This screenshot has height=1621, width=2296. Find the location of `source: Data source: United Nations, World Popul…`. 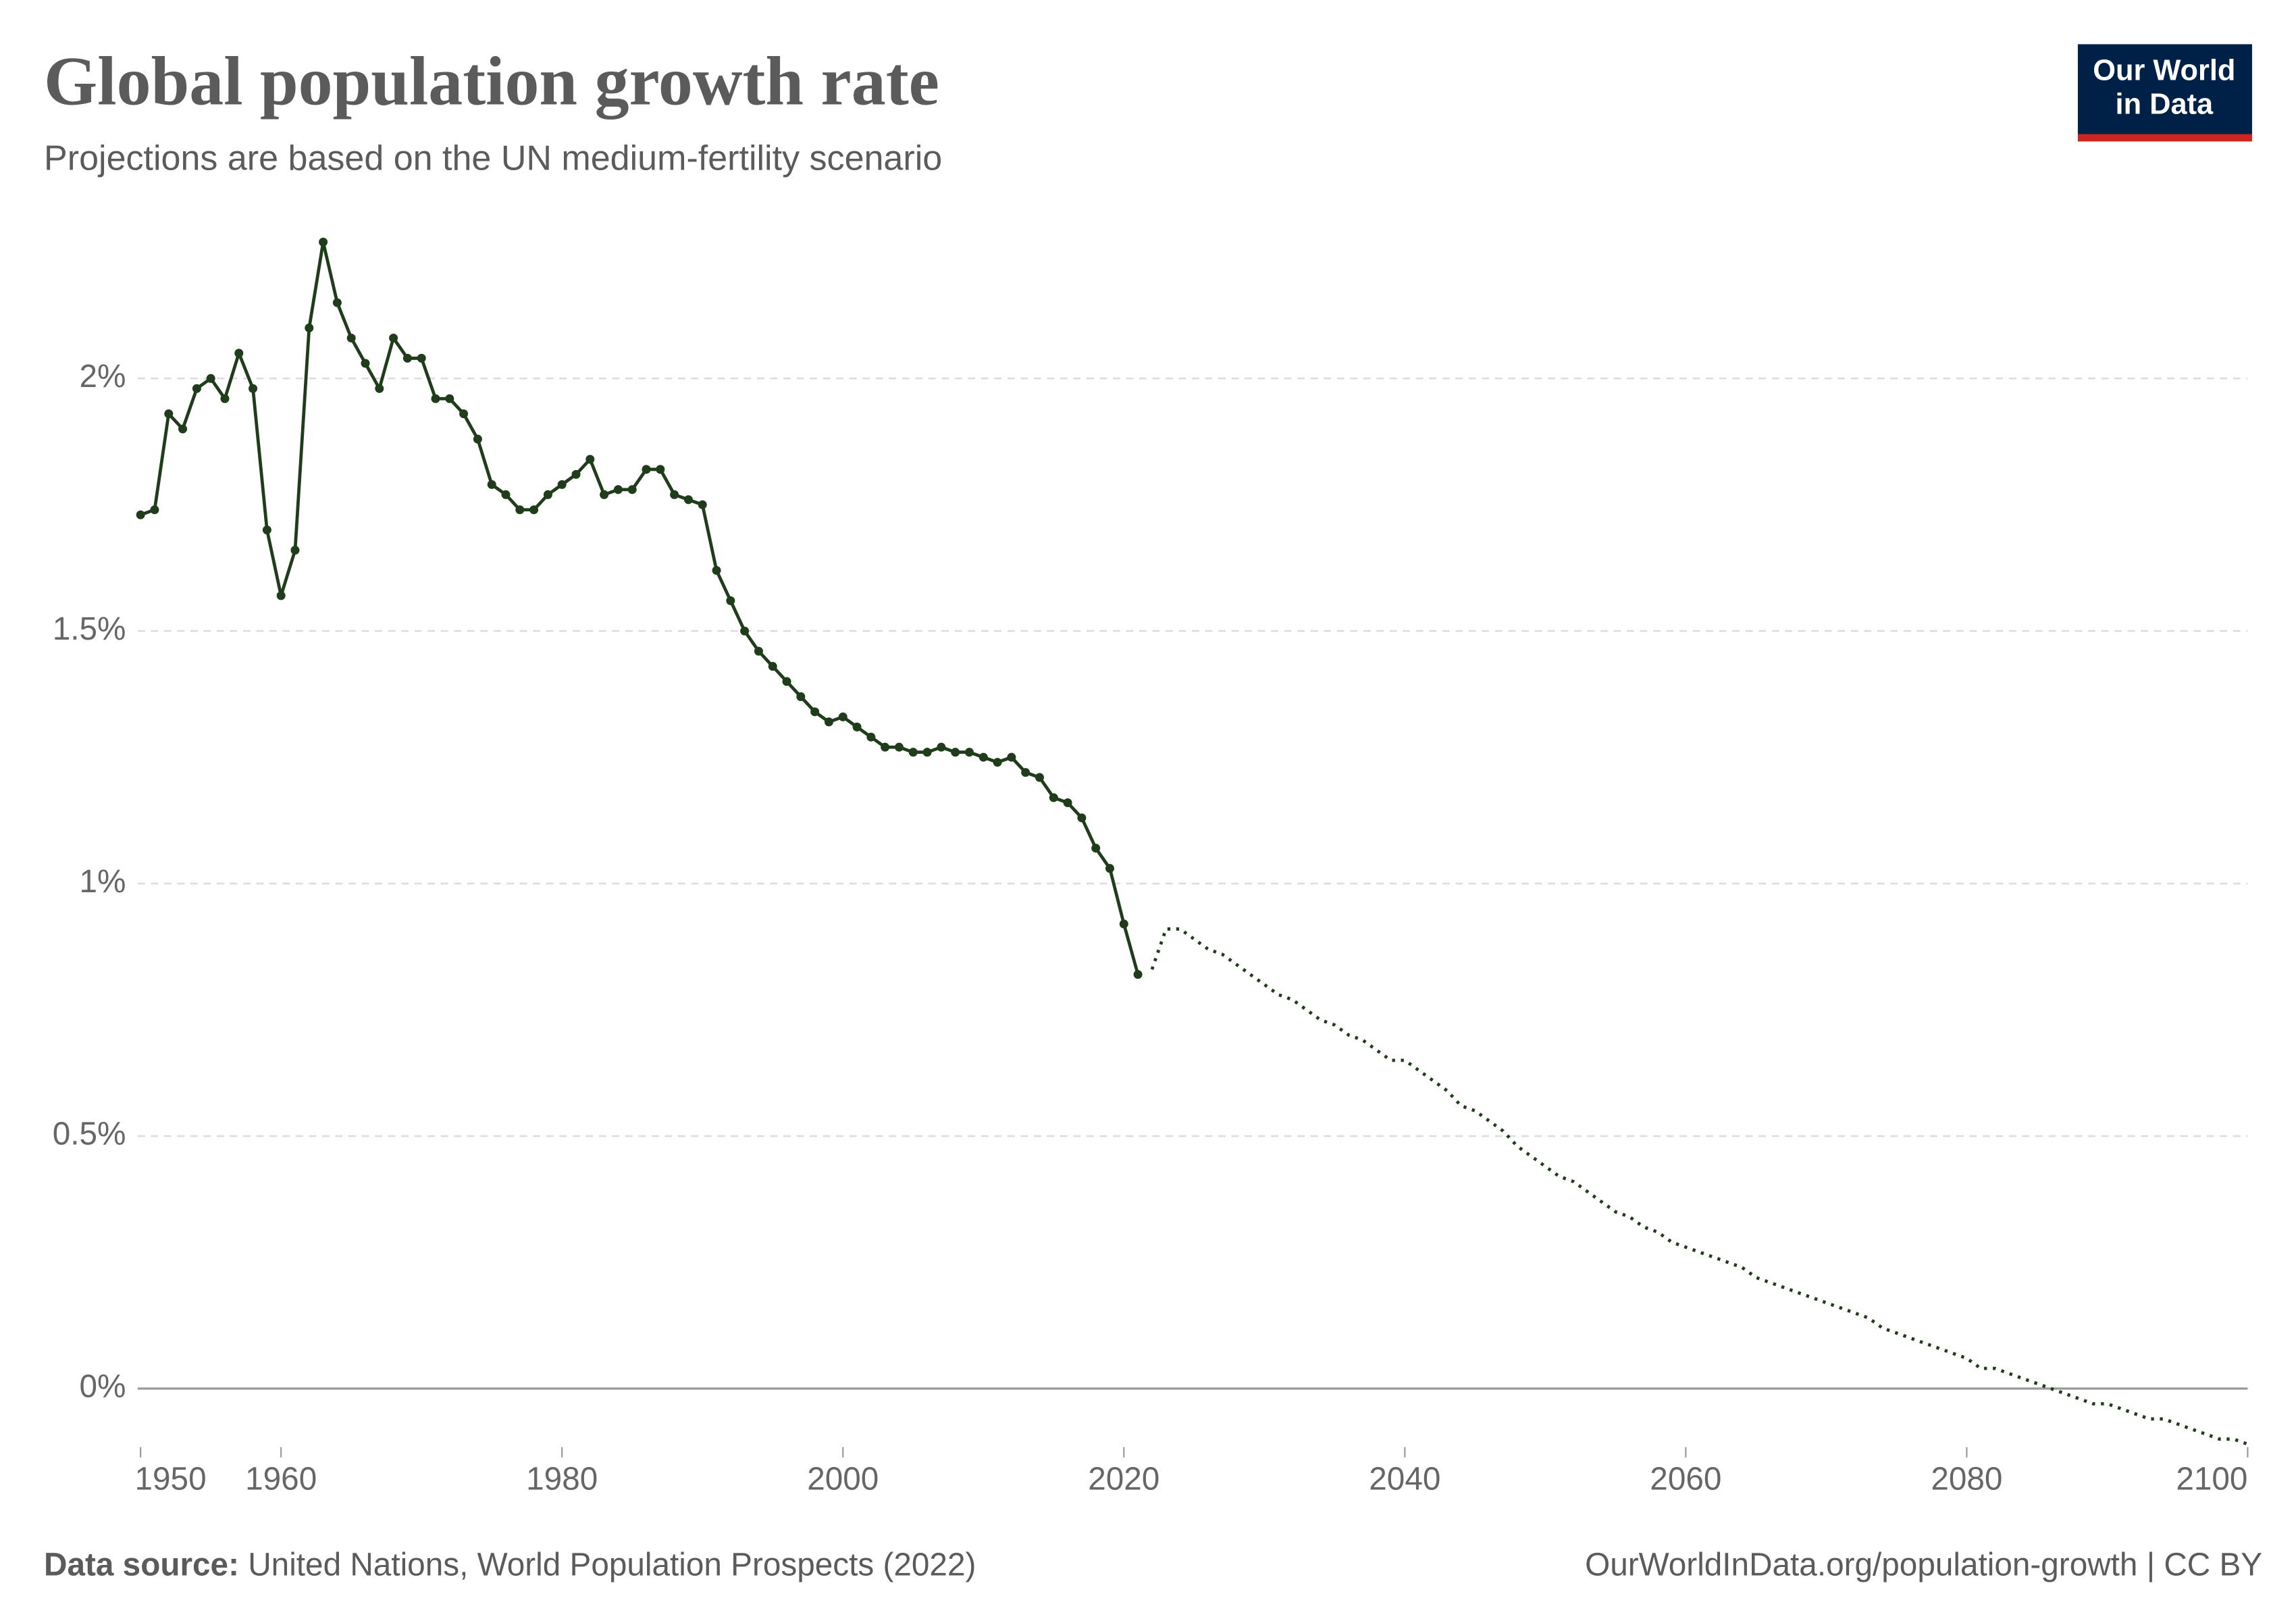

source: Data source: United Nations, World Popul… is located at coordinates (510, 1565).